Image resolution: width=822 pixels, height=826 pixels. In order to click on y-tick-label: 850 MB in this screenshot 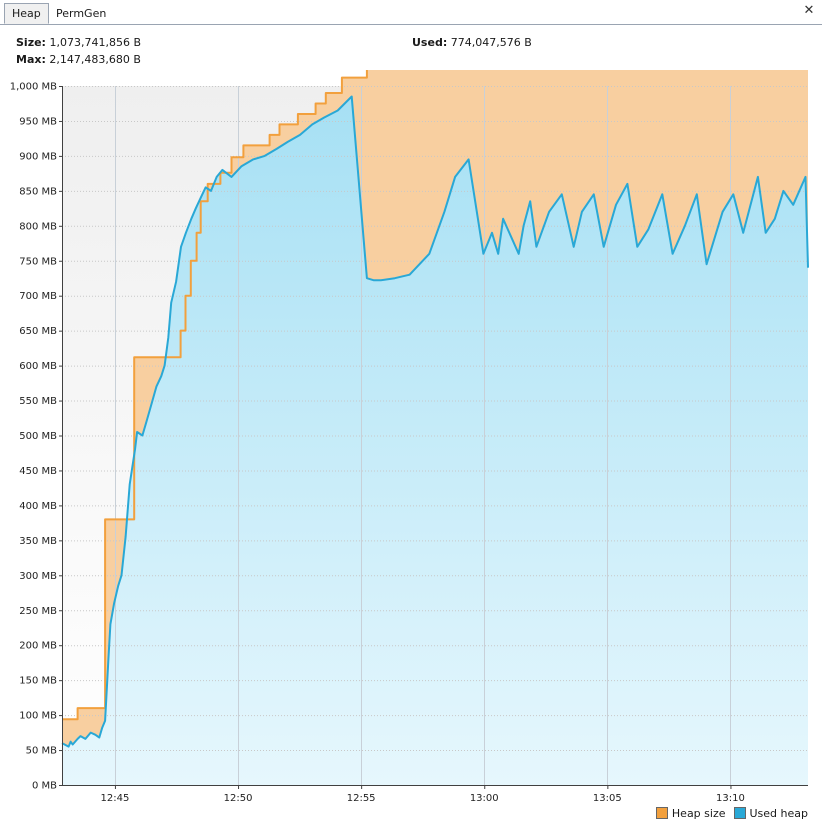, I will do `click(38, 191)`.